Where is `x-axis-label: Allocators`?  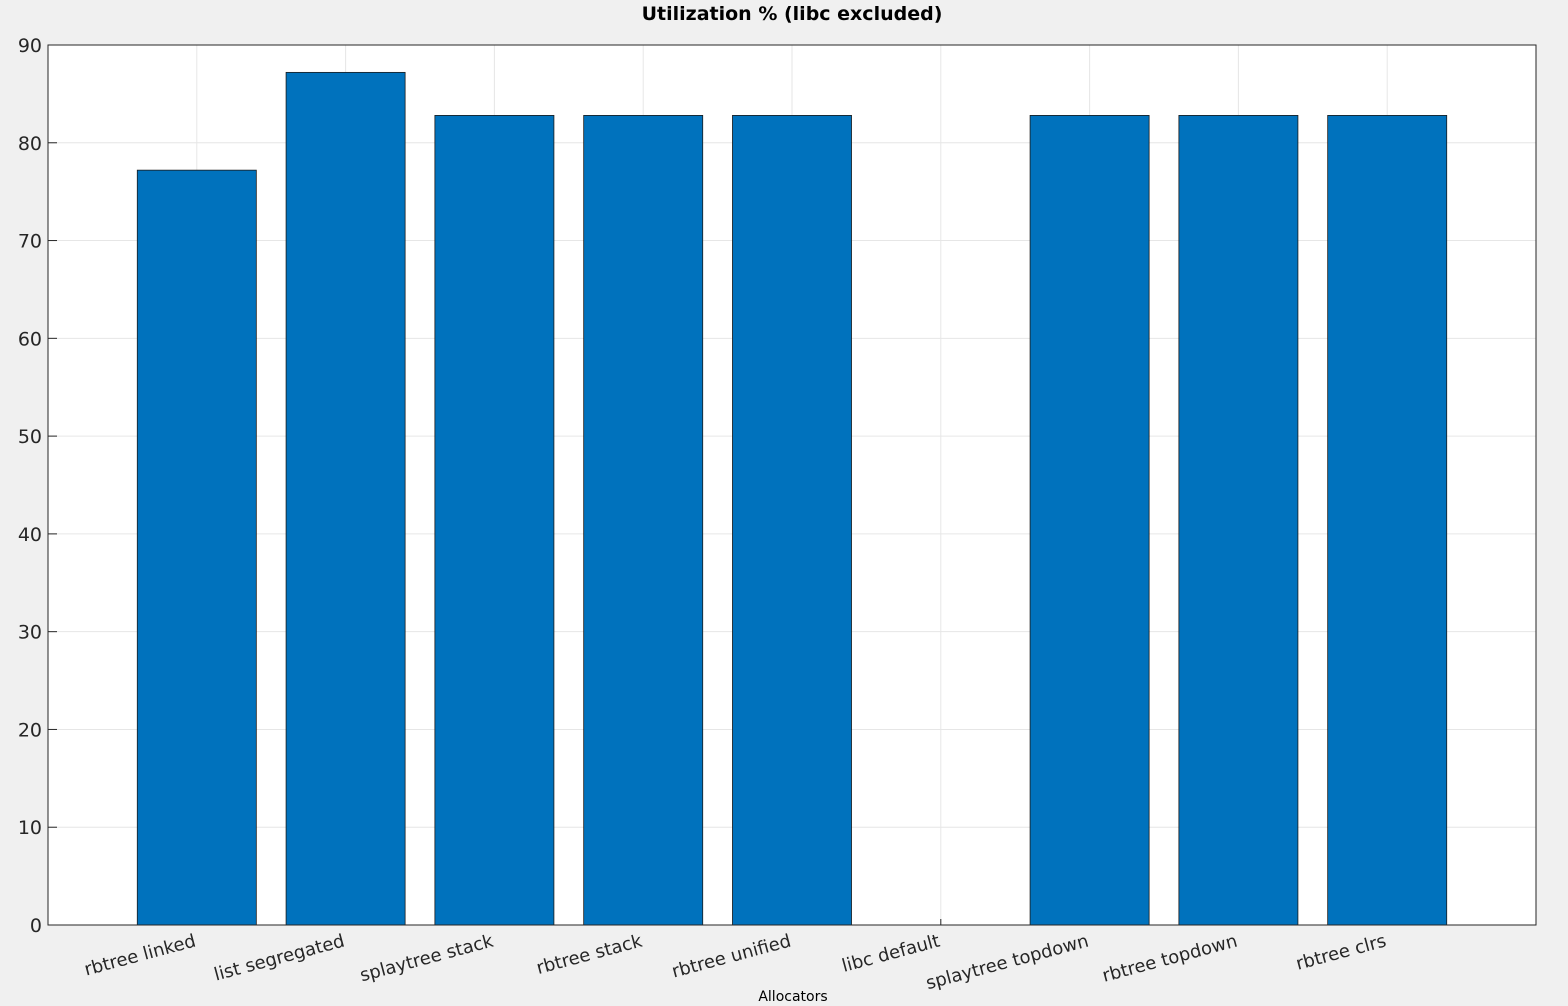
x-axis-label: Allocators is located at coordinates (792, 997).